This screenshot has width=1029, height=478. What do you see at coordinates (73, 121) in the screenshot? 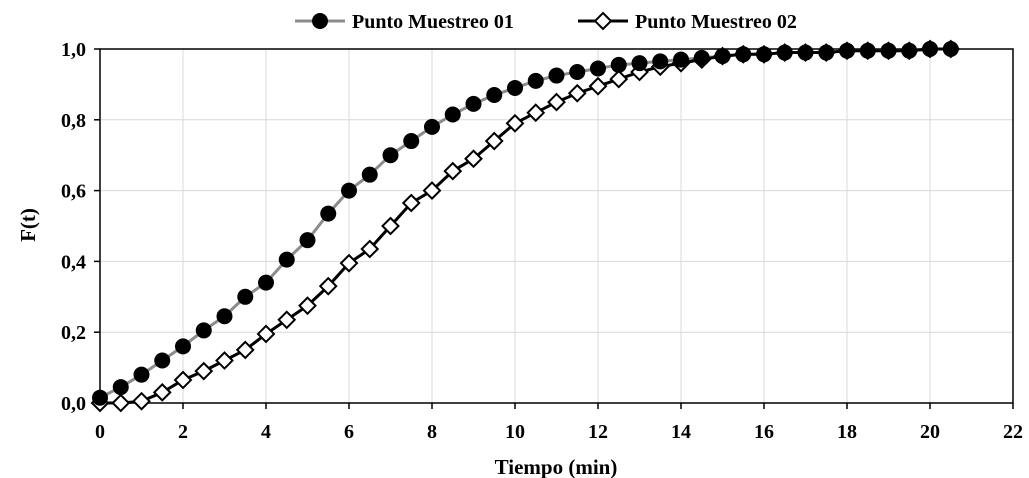
I see `y-tick-label: 0,8` at bounding box center [73, 121].